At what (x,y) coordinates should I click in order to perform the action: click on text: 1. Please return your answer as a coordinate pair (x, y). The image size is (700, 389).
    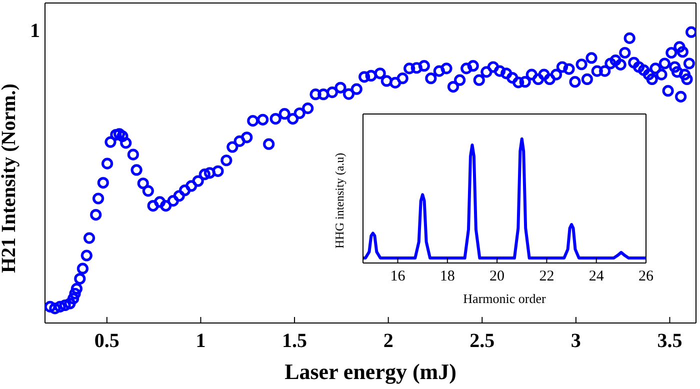
    Looking at the image, I should click on (35, 31).